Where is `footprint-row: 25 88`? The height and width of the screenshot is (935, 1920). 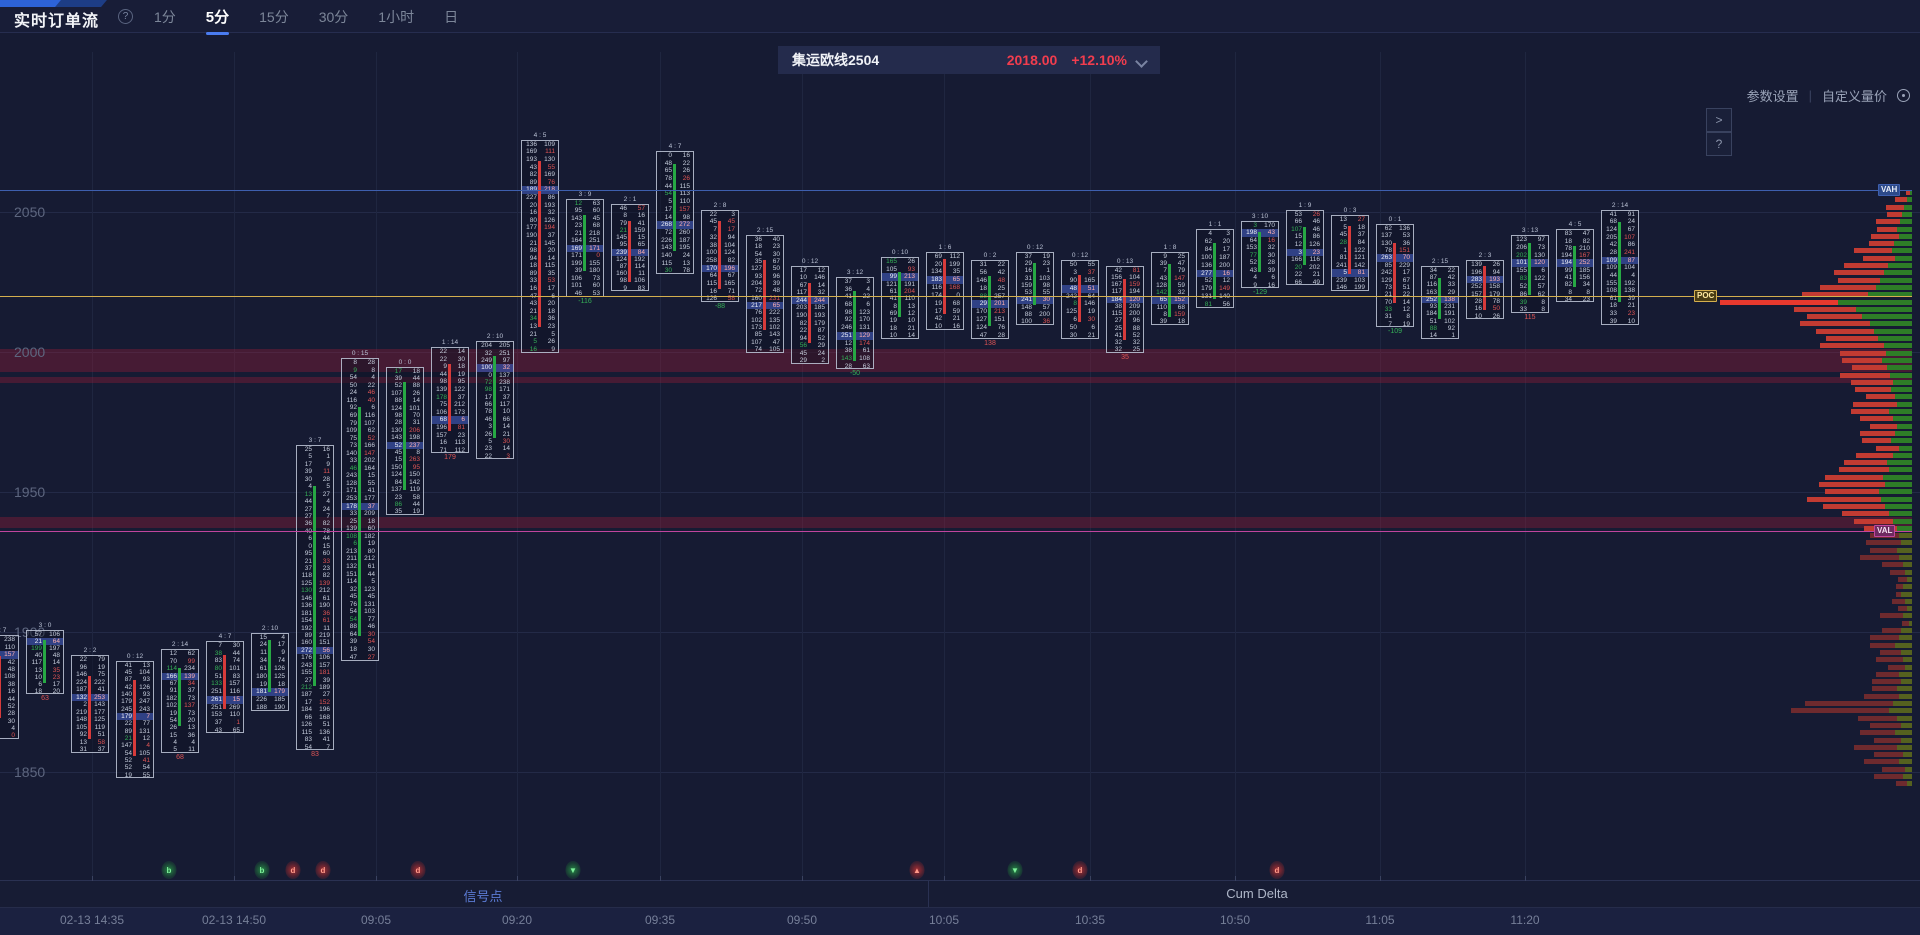
footprint-row: 25 88 is located at coordinates (1125, 328).